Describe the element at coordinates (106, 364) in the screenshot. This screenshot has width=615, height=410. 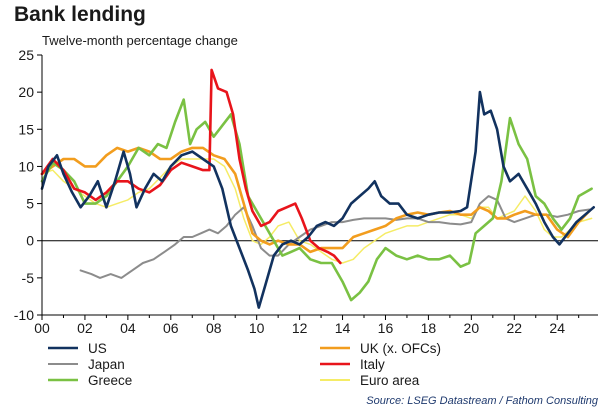
I see `legend-label-japan: Japan` at that location.